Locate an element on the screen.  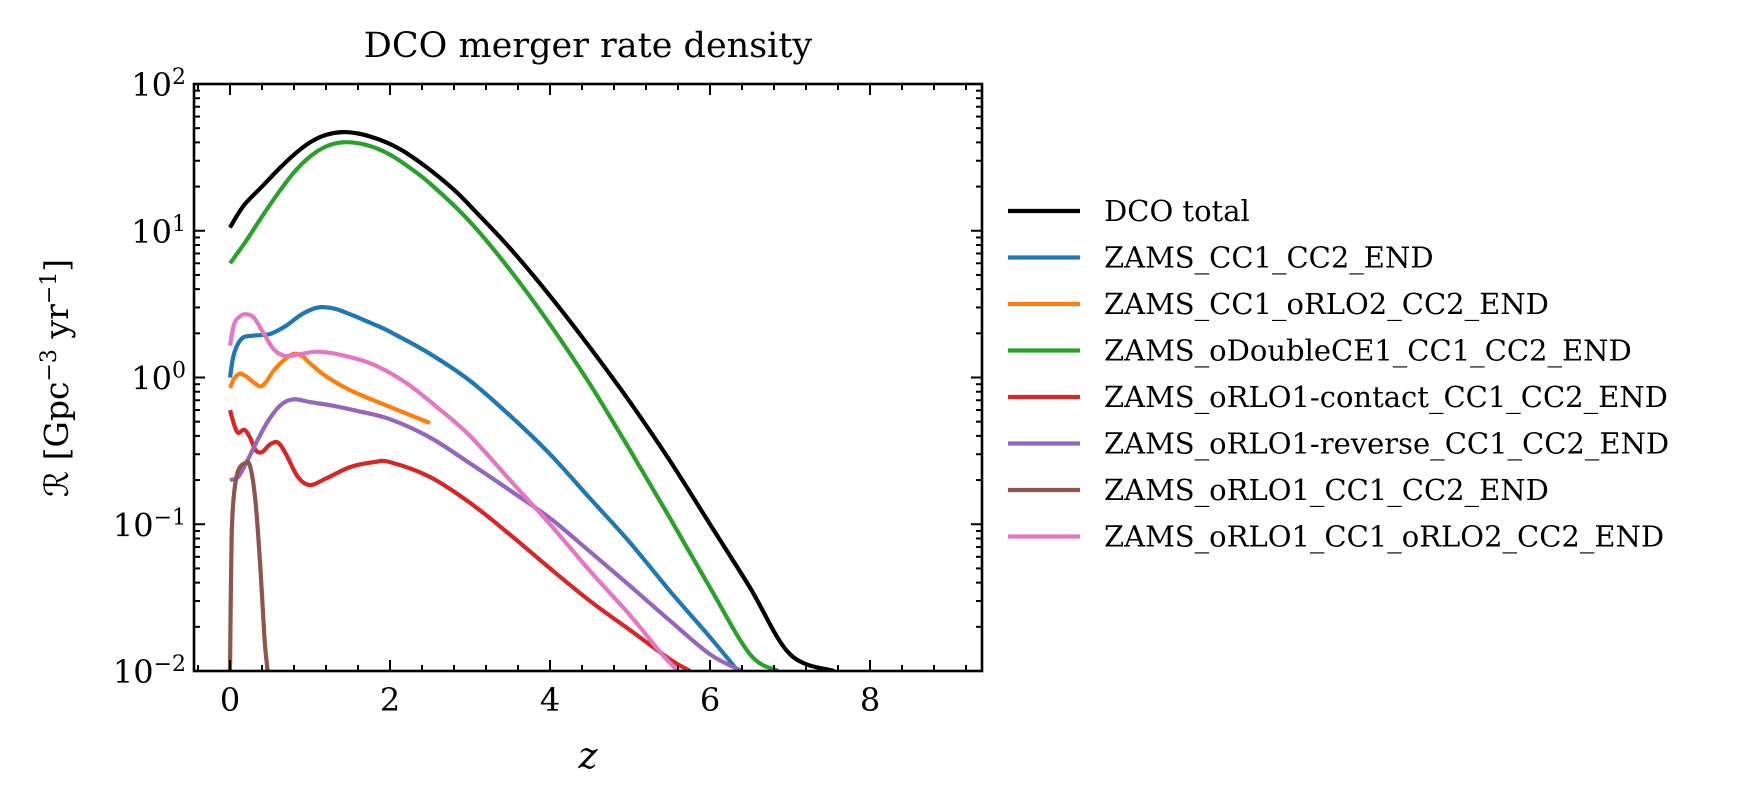
y-label-exp1: −3 is located at coordinates (49, 365).